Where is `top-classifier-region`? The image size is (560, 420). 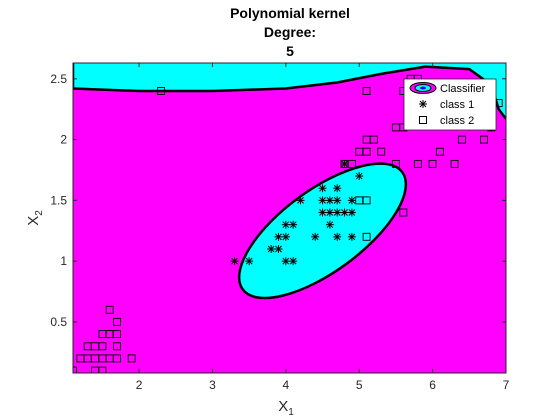
top-classifier-region is located at coordinates (289, 92).